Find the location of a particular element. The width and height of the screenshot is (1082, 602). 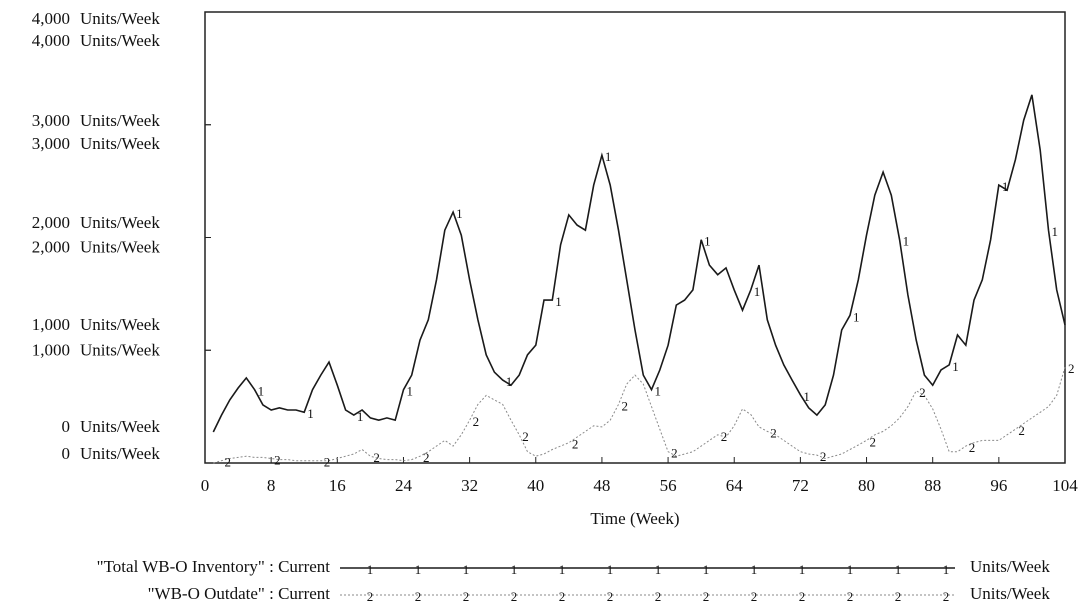

x-tick-label: 56 is located at coordinates (668, 485).